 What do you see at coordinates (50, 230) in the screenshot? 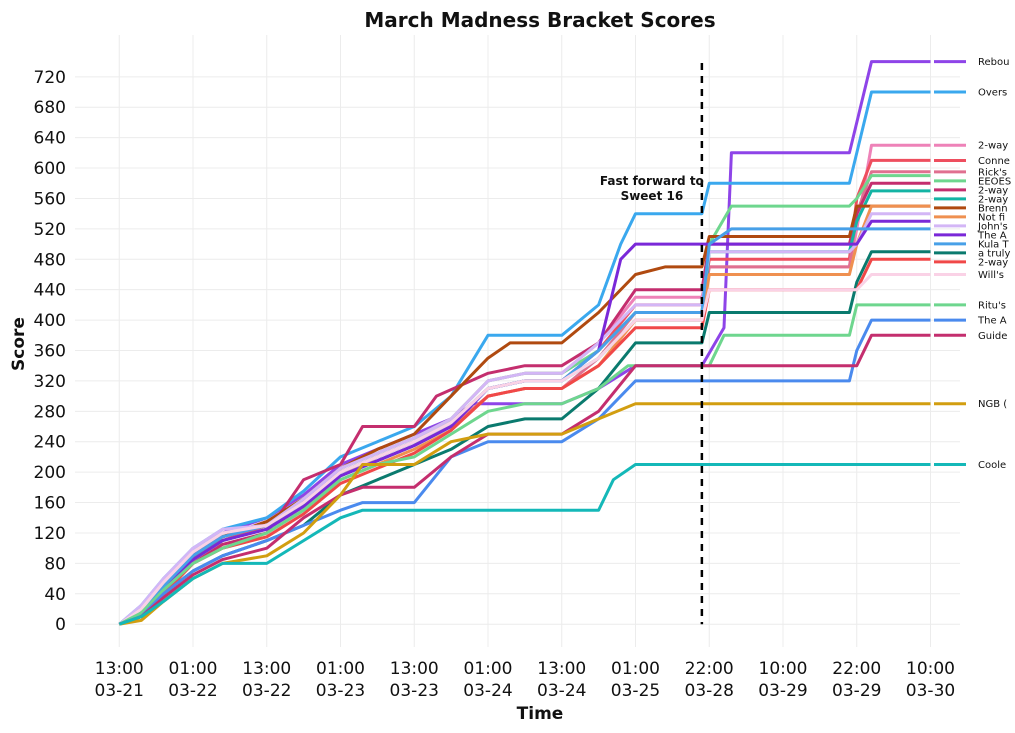
I see `y-tick-label: 520` at bounding box center [50, 230].